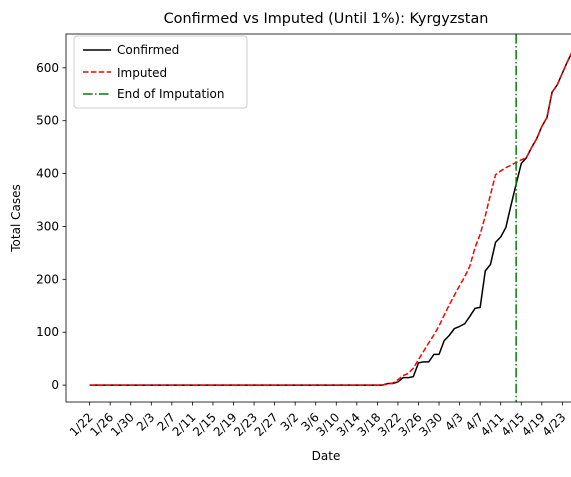 This screenshot has height=477, width=571. What do you see at coordinates (326, 456) in the screenshot?
I see `x-axis-label: Date` at bounding box center [326, 456].